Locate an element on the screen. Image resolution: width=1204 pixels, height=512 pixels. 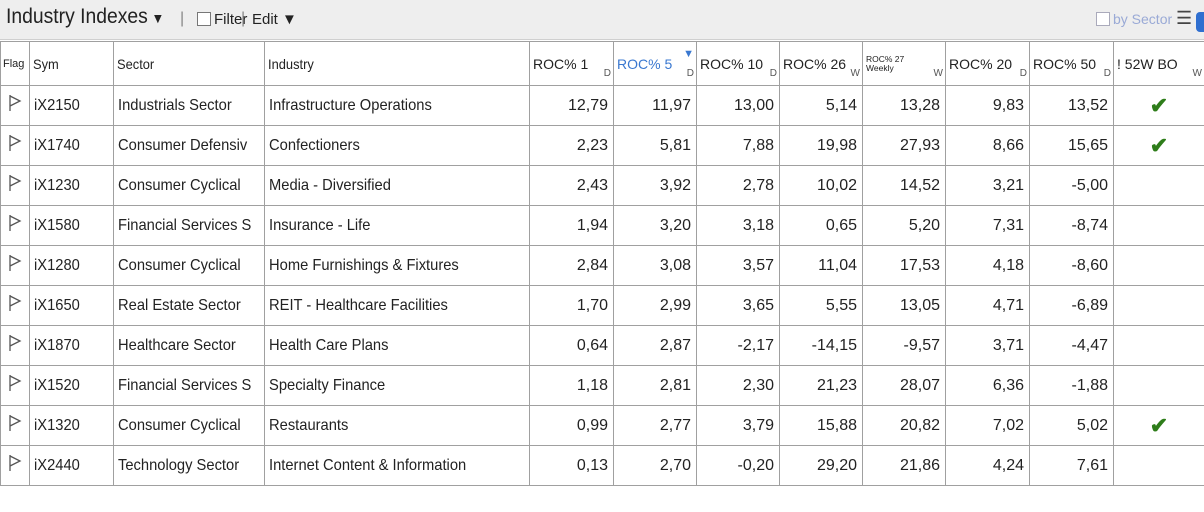
cell-sym: iX1650 is located at coordinates (71, 305).